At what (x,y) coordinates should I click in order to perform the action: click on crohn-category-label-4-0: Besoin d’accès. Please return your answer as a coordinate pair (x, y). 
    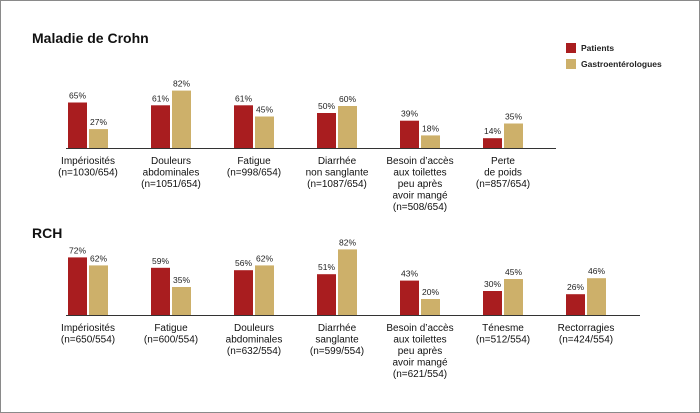
    Looking at the image, I should click on (419, 161).